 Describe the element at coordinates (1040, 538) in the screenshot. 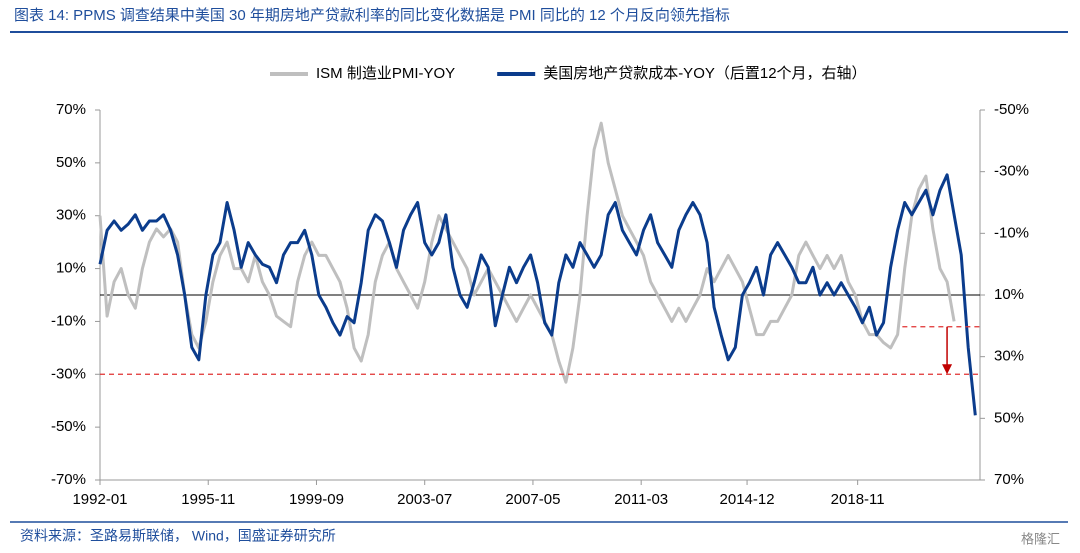

I see `watermark: 格隆汇` at that location.